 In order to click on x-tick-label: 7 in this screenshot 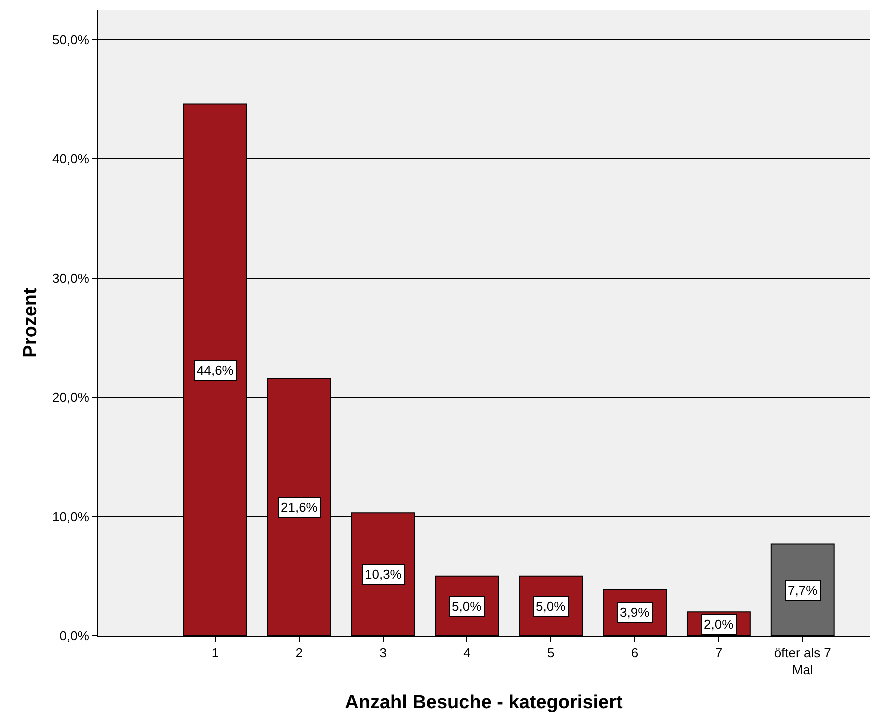, I will do `click(719, 653)`.